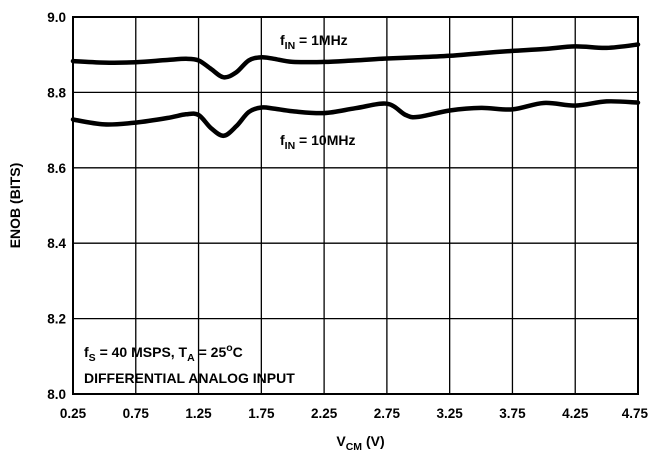 The width and height of the screenshot is (650, 453). What do you see at coordinates (73, 413) in the screenshot?
I see `x-tick-label: 0.25` at bounding box center [73, 413].